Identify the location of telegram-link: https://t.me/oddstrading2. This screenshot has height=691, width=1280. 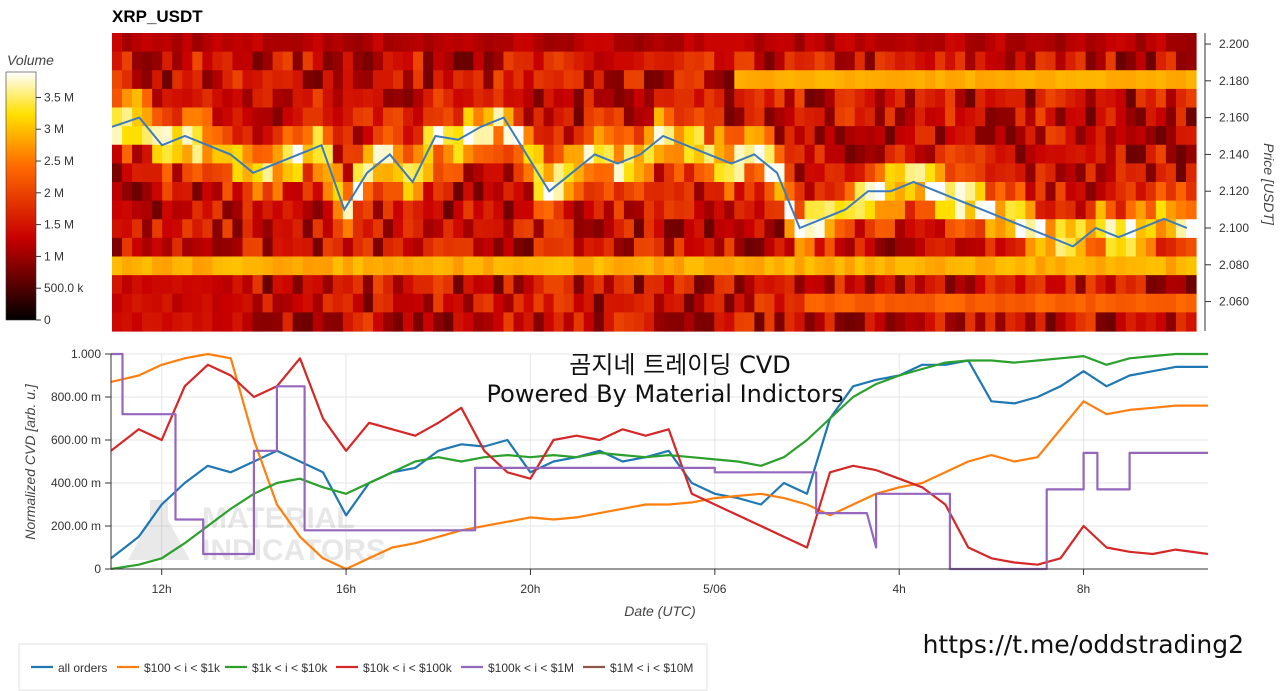
(1083, 644).